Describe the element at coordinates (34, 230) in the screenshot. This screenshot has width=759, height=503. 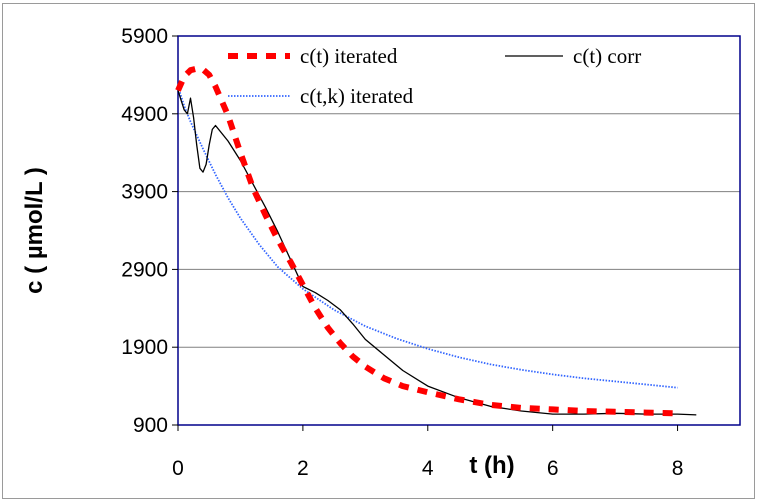
I see `y-axis-title: c ( µmol/L )` at that location.